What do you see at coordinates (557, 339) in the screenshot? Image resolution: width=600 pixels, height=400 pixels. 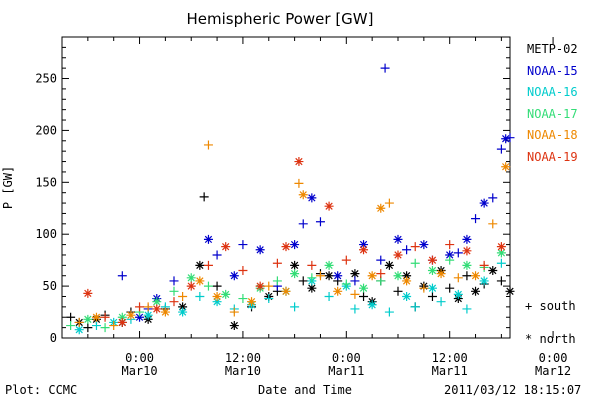 I see `north-label: north` at bounding box center [557, 339].